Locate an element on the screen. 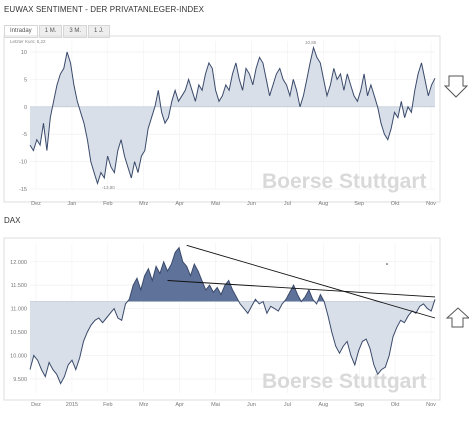  last-price-label: Letzter Kurs: 5,22 is located at coordinates (28, 41).